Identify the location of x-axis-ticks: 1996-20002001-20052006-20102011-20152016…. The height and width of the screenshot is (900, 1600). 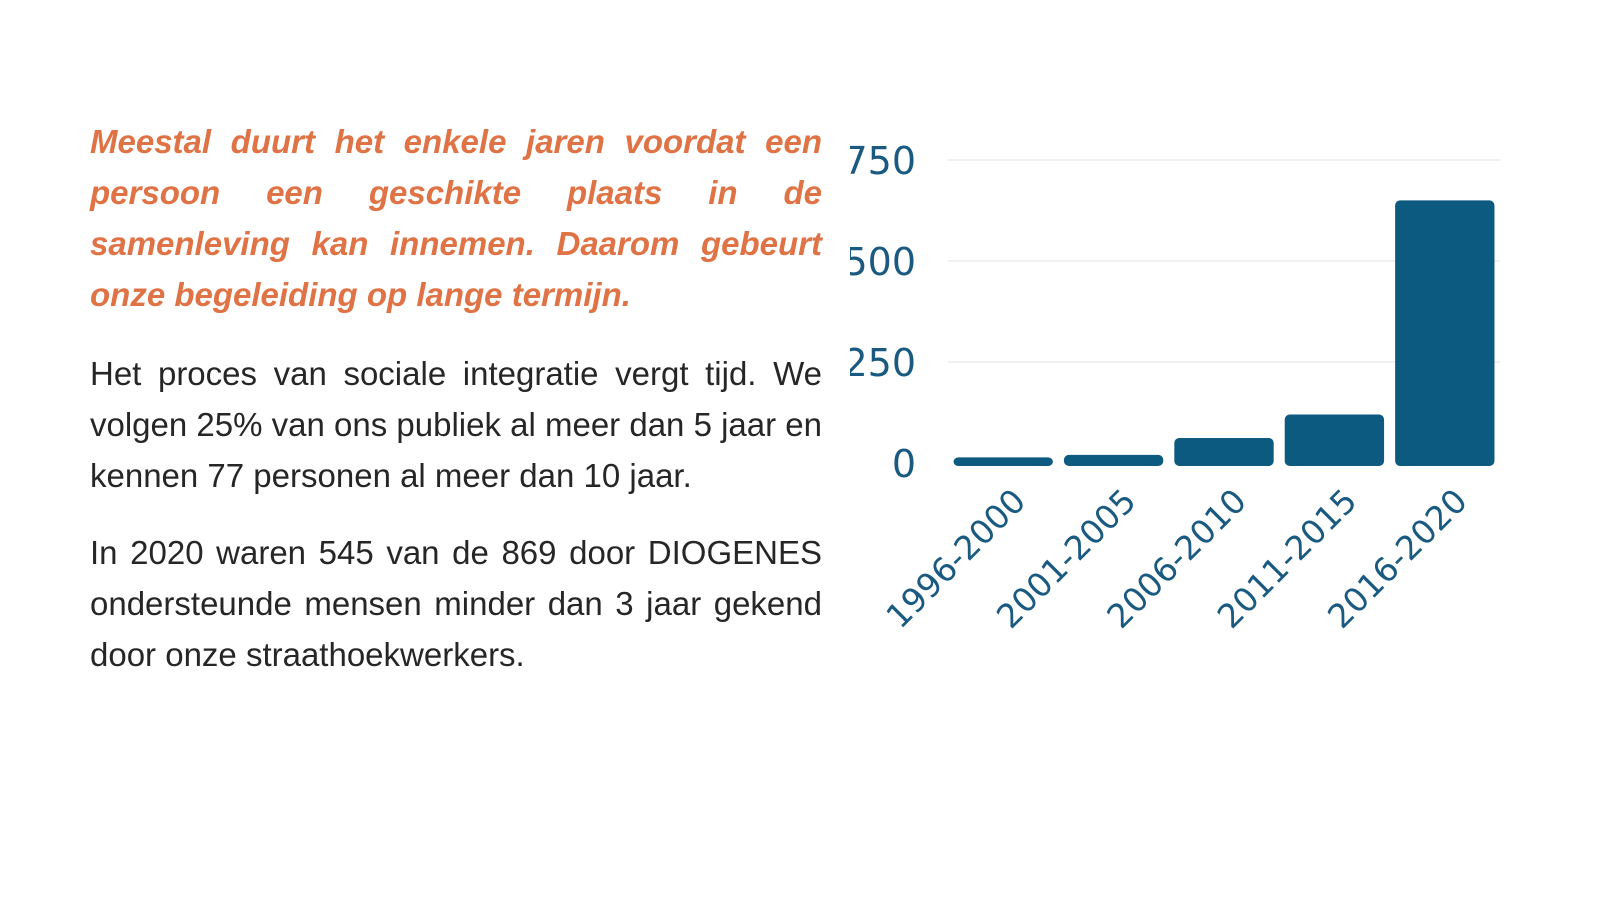
(1176, 558).